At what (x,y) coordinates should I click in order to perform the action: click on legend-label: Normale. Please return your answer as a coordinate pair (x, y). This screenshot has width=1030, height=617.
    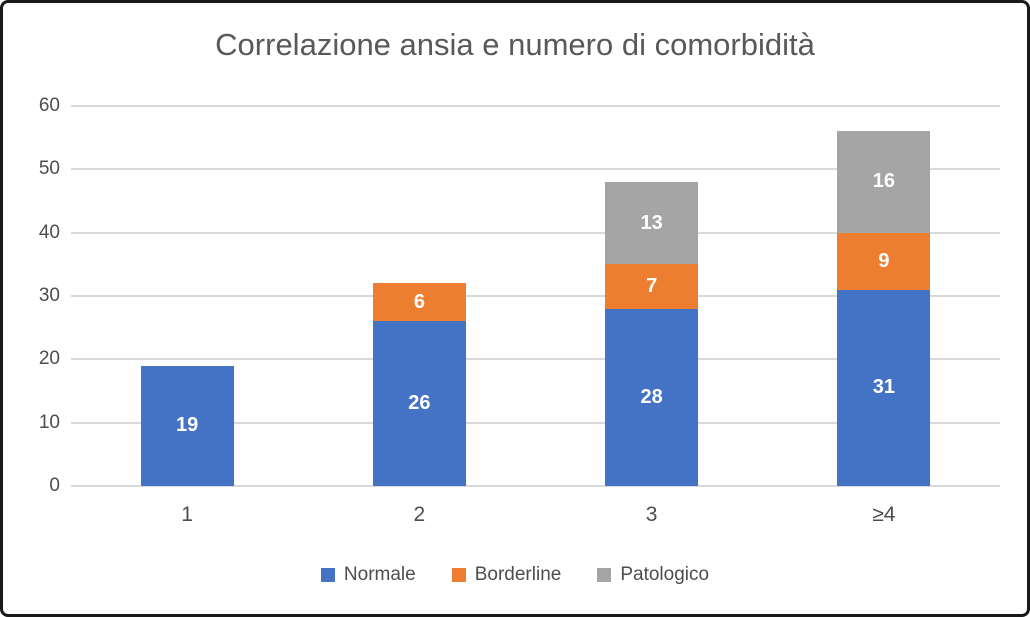
    Looking at the image, I should click on (379, 574).